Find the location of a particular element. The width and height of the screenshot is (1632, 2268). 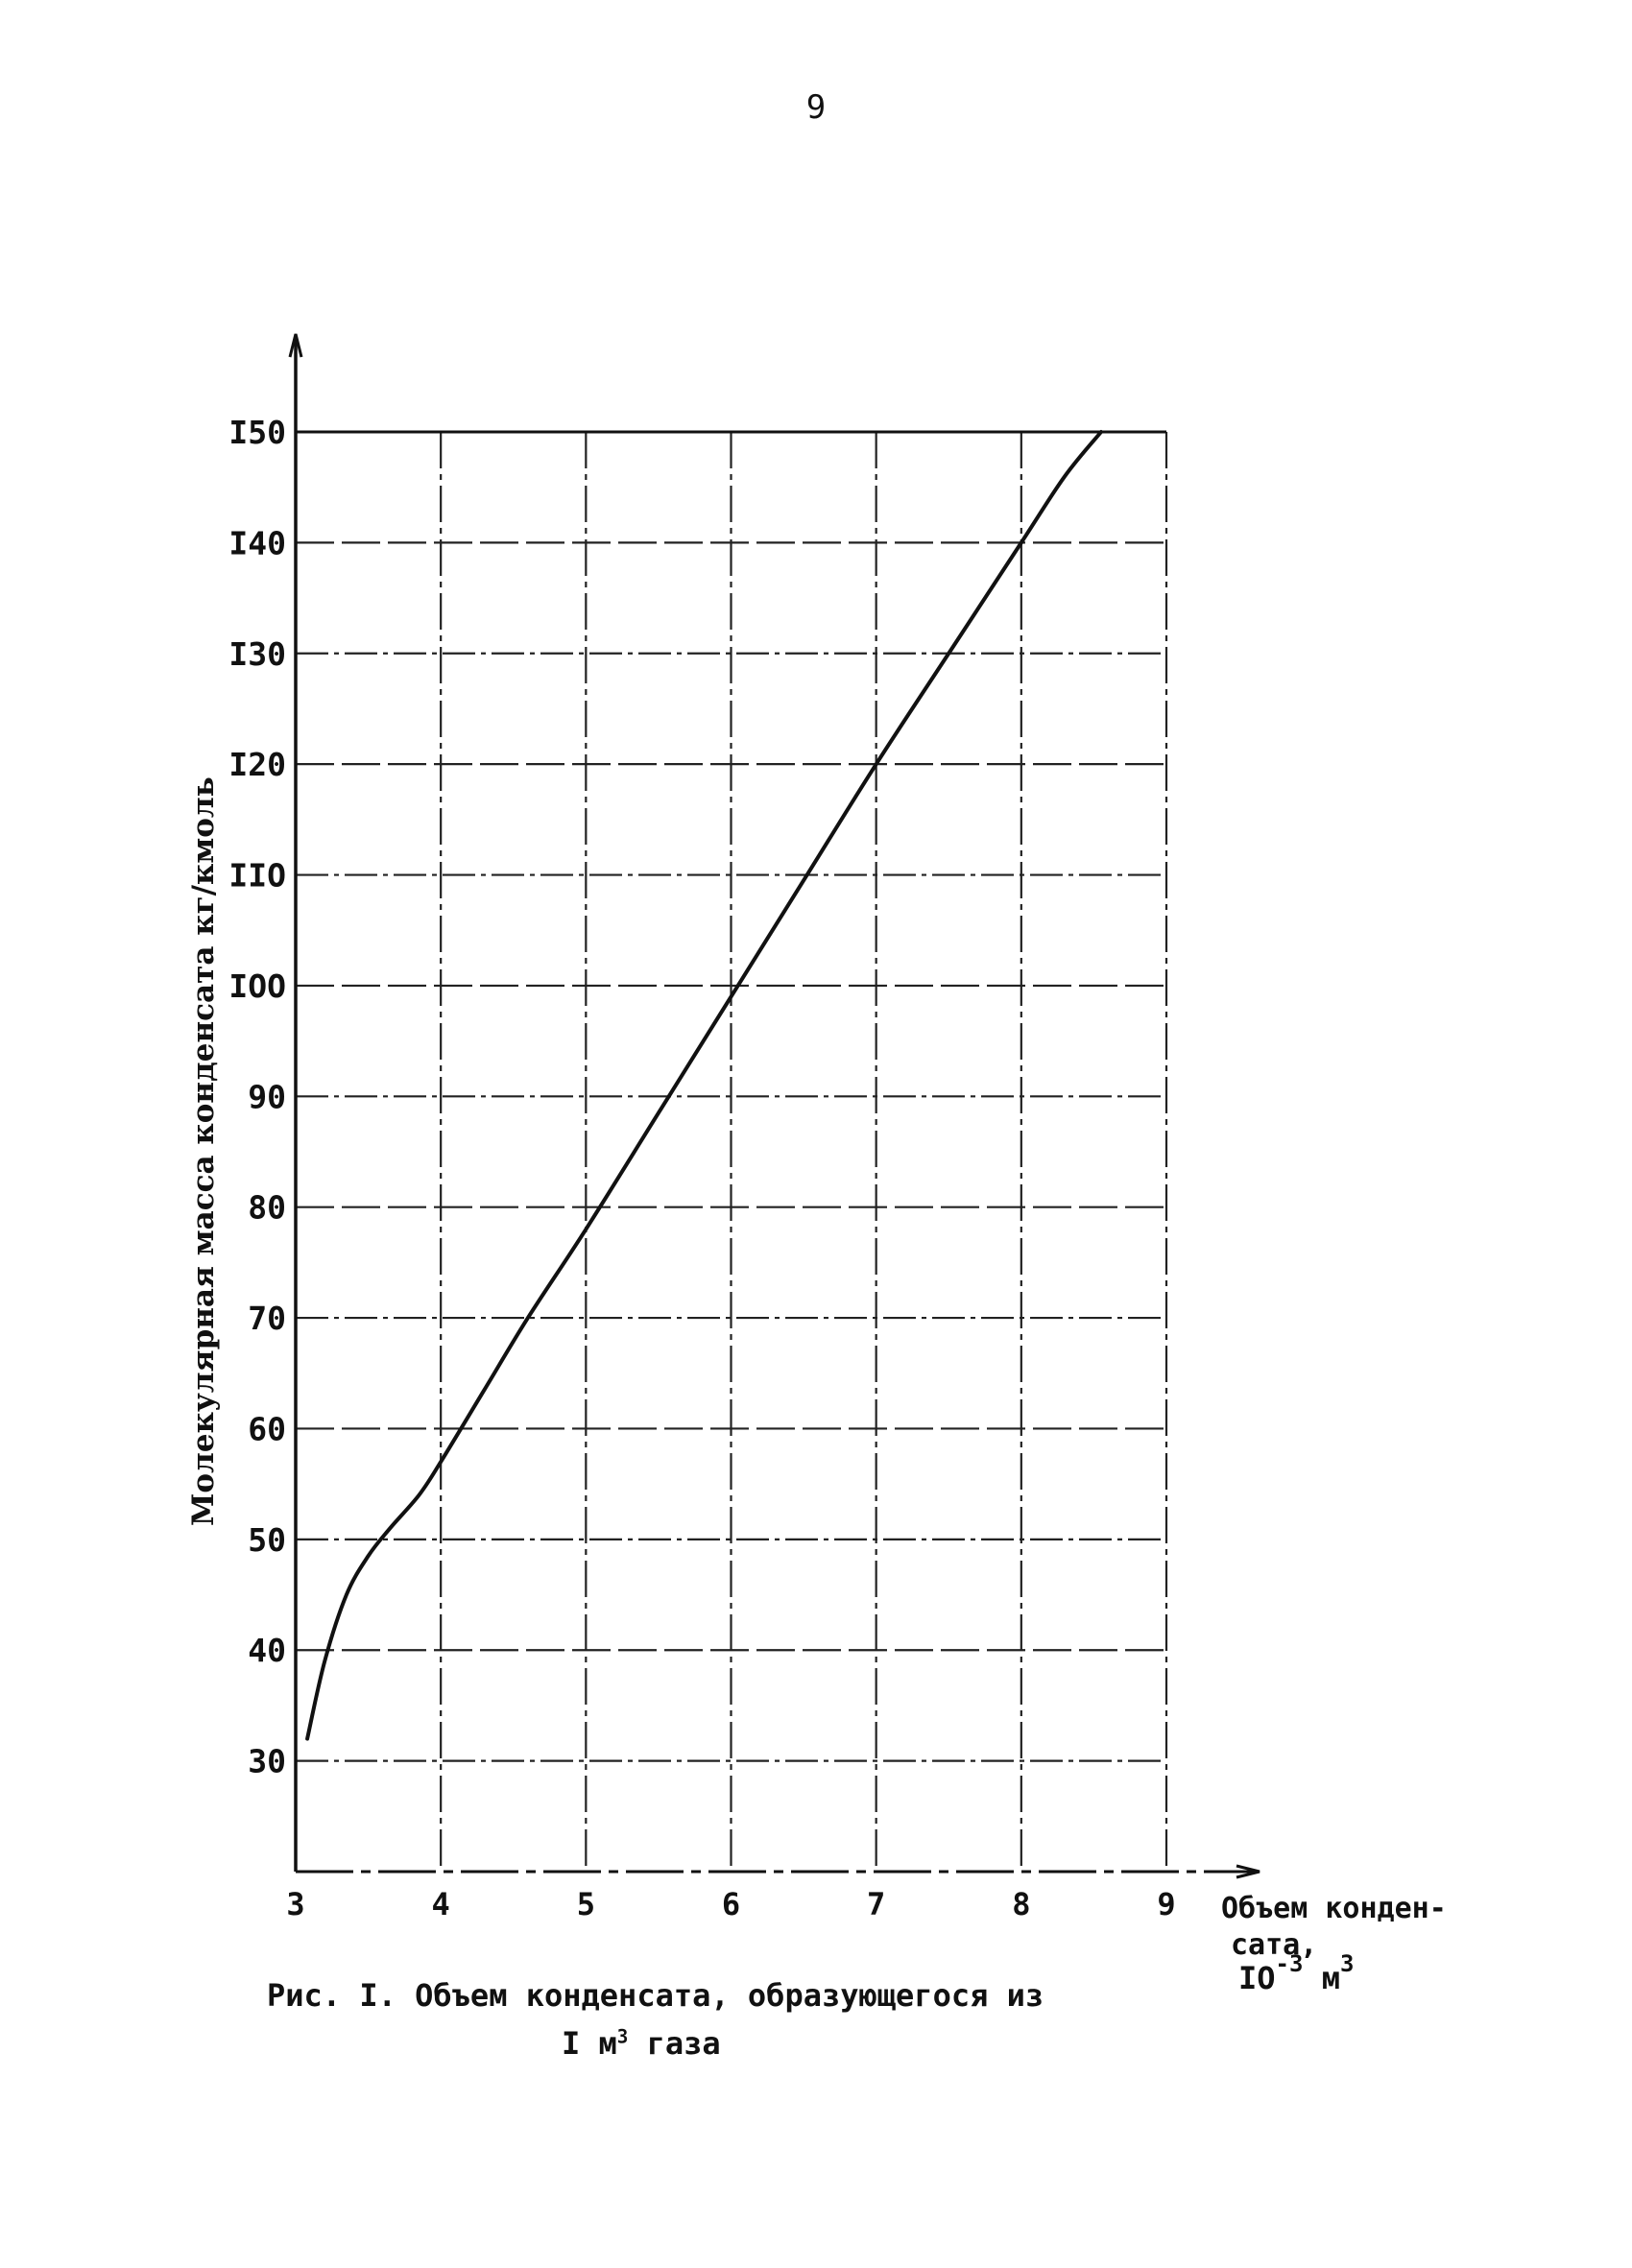

x-axis-unit: IO-3 м3 is located at coordinates (1296, 1973).